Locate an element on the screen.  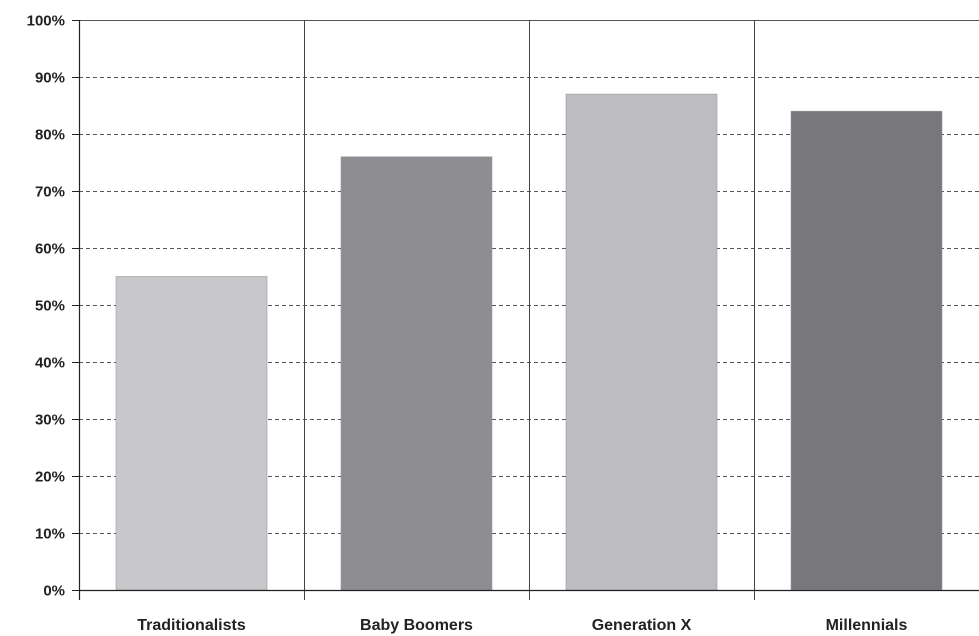
y-tick-label: 80% is located at coordinates (50, 135).